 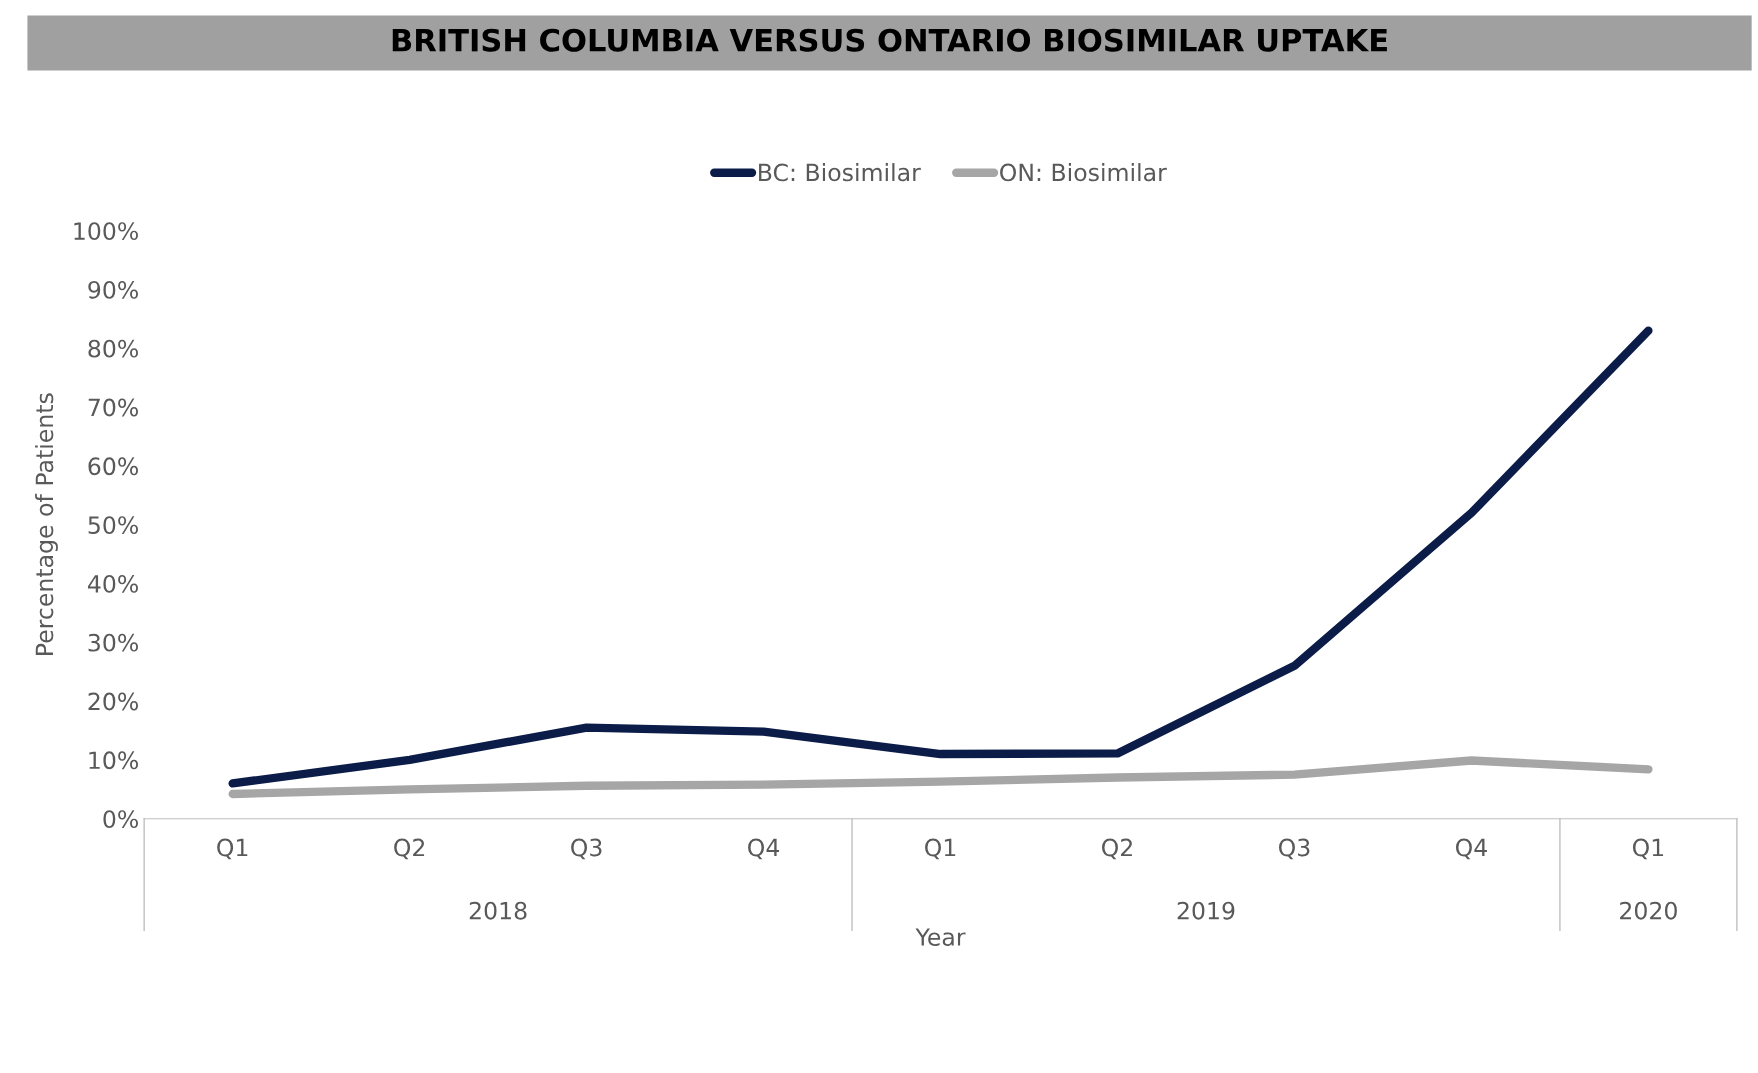 What do you see at coordinates (112, 583) in the screenshot?
I see `y-tick-label: 40%` at bounding box center [112, 583].